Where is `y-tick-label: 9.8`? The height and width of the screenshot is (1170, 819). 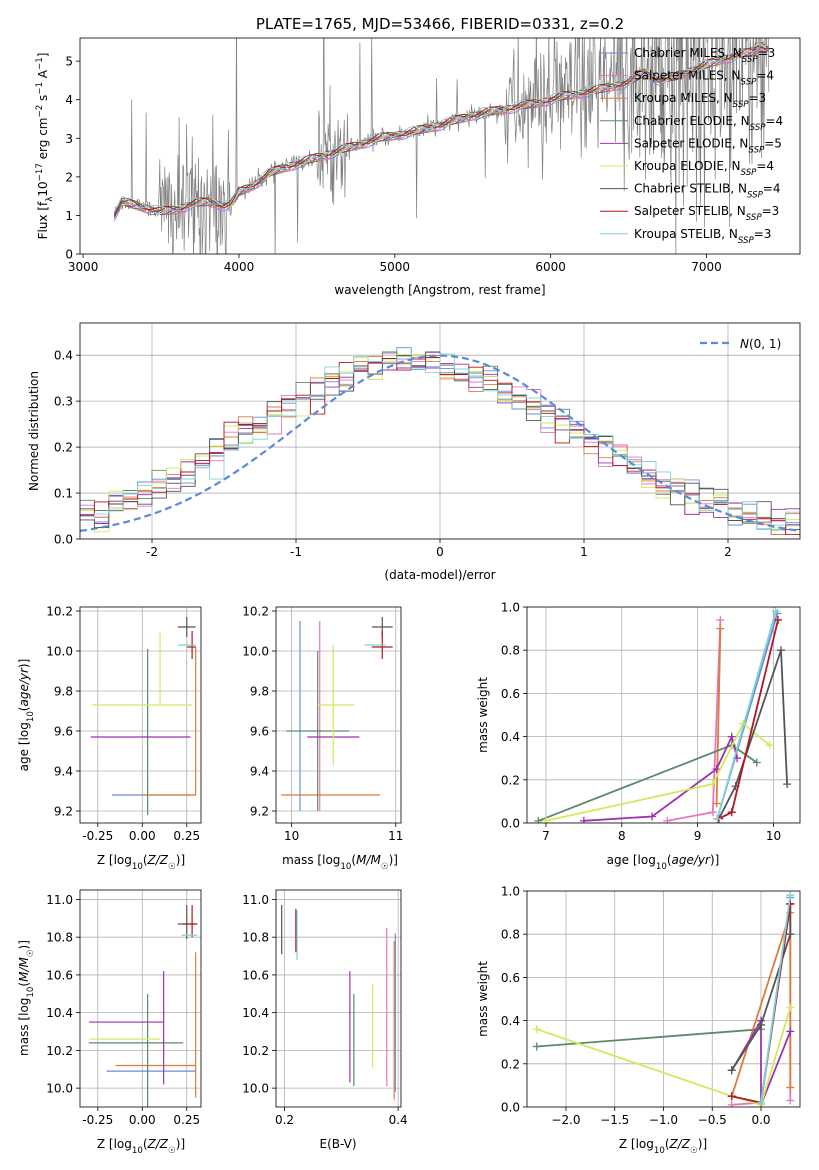 y-tick-label: 9.8 is located at coordinates (63, 692).